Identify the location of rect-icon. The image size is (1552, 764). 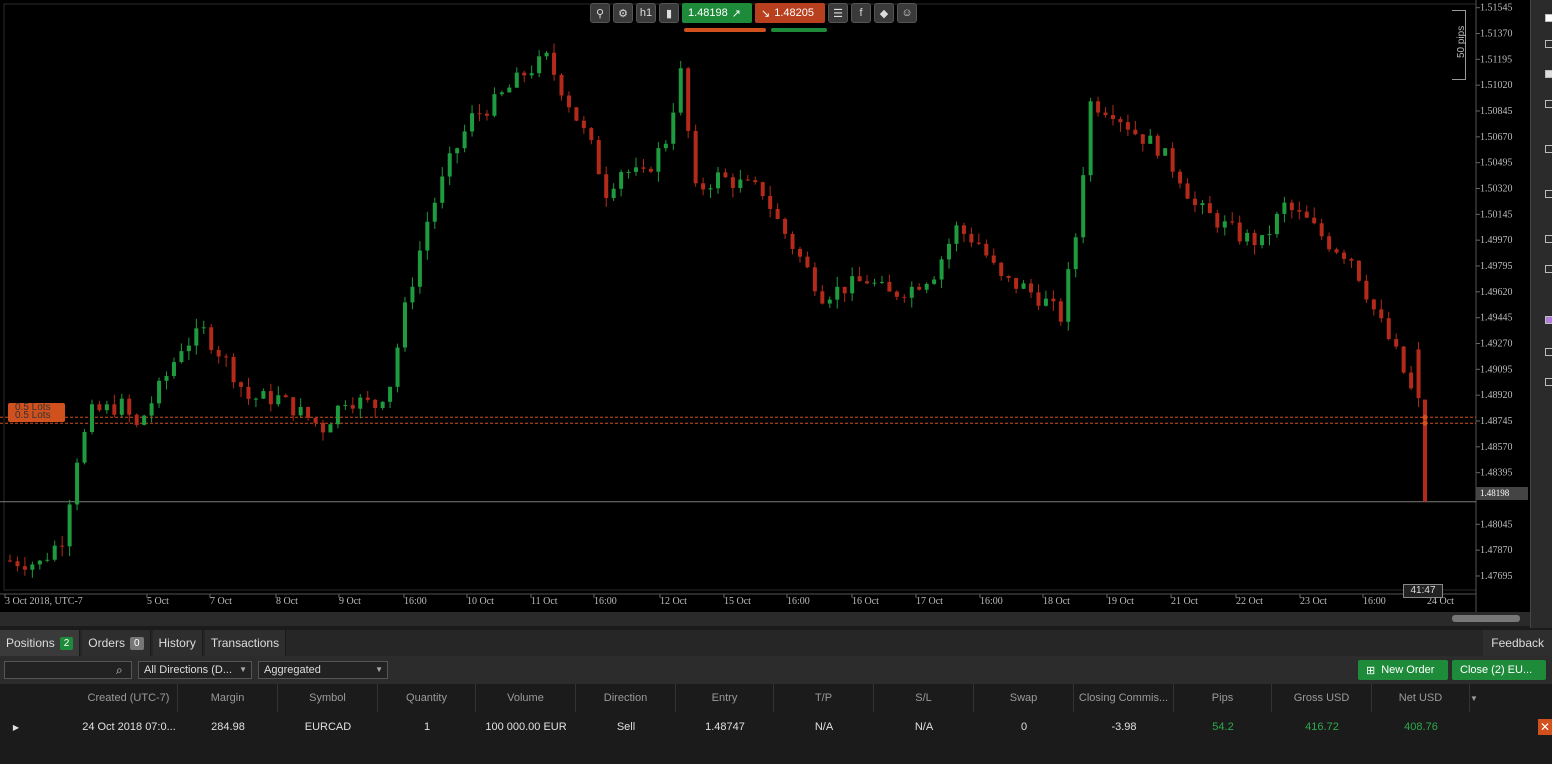
(1548, 239).